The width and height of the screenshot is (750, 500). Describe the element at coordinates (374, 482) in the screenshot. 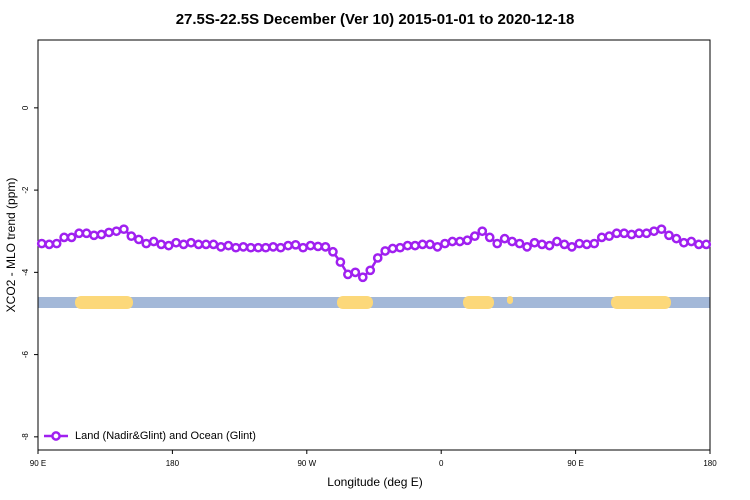

I see `x-axis-label: Longitude (deg E)` at that location.